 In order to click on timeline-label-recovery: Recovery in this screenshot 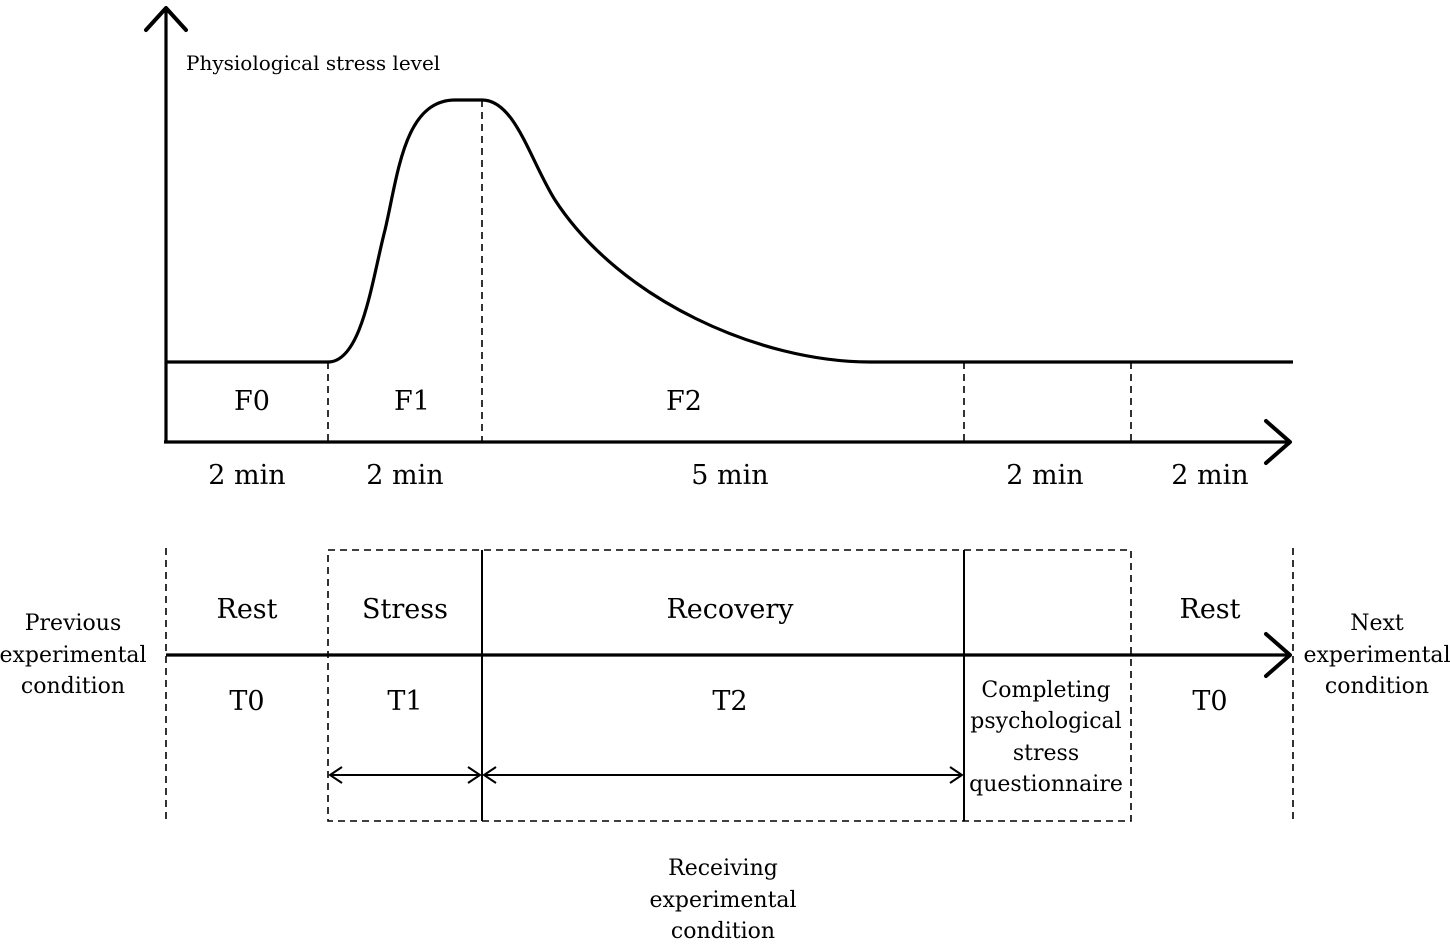, I will do `click(730, 609)`.